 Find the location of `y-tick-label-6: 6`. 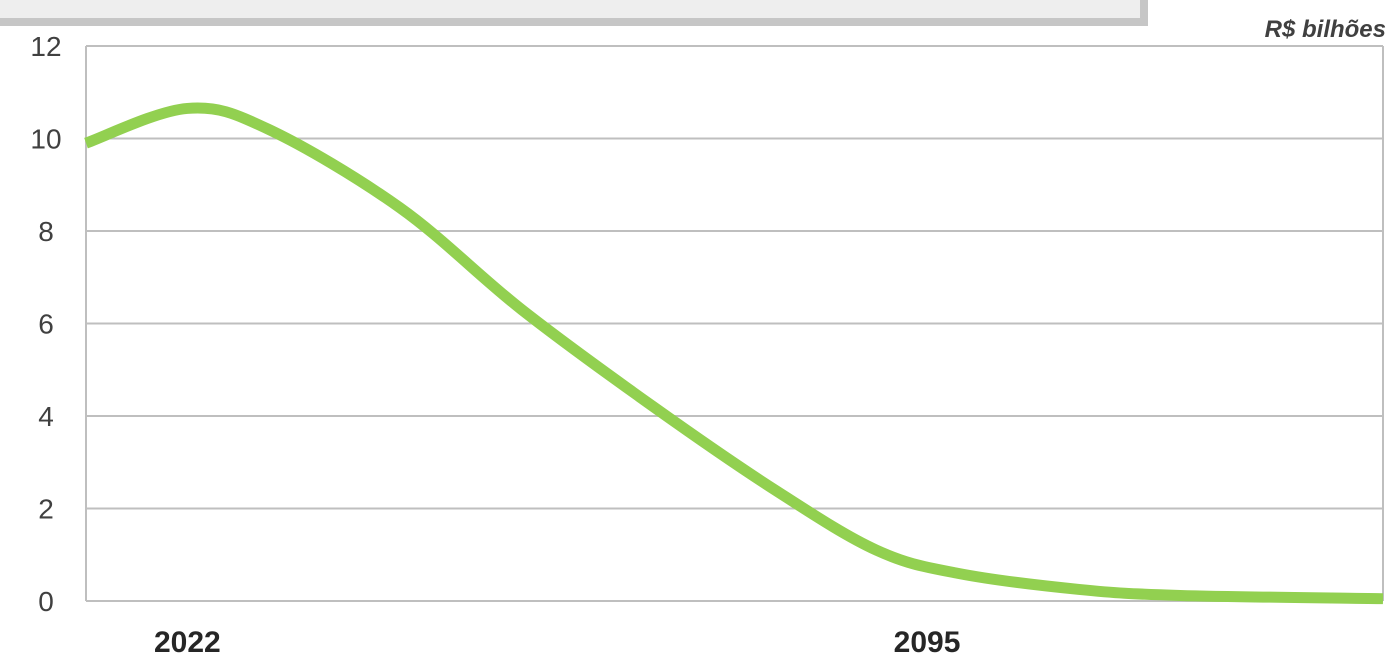

y-tick-label-6: 6 is located at coordinates (46, 324).